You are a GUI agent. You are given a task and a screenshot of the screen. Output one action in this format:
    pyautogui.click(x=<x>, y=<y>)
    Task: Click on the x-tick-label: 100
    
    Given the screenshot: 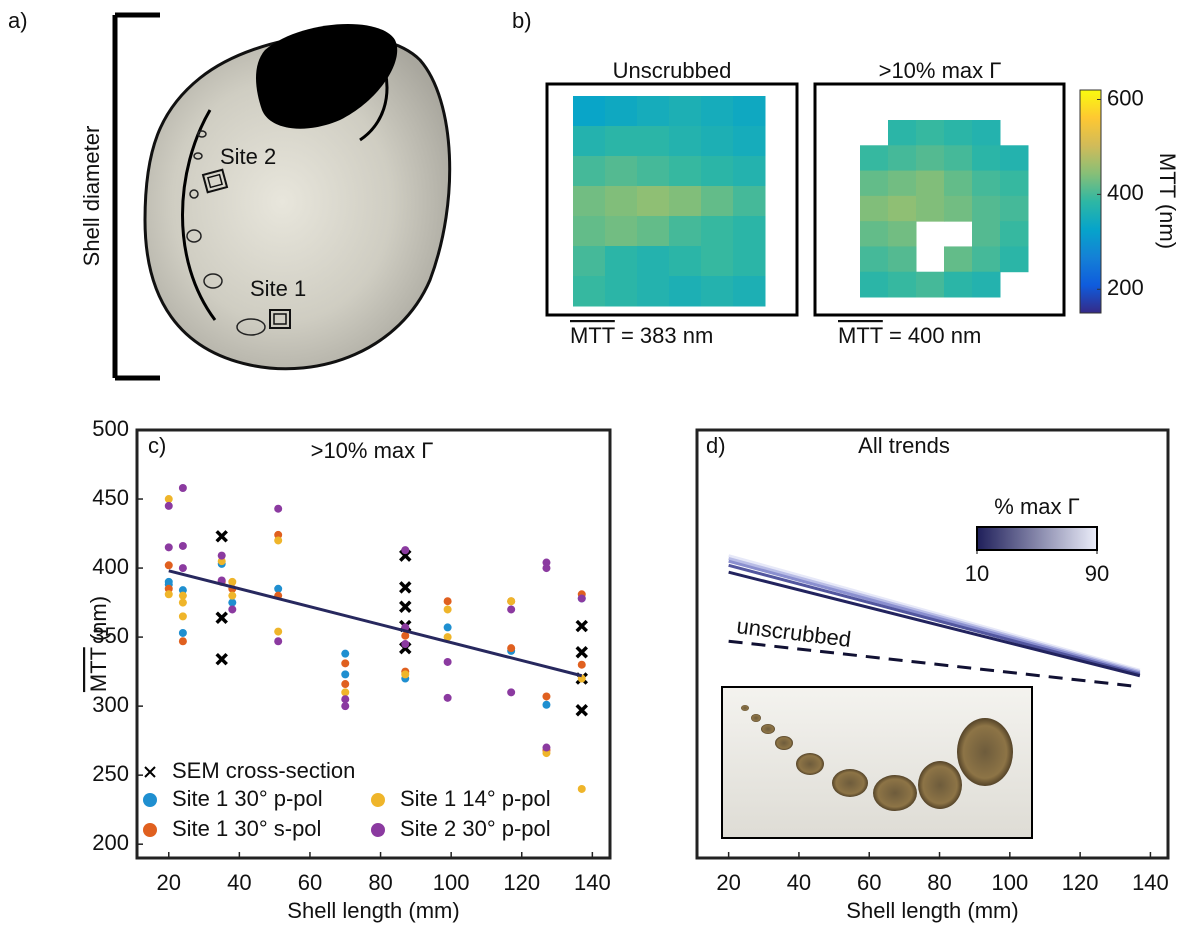 What is the action you would take?
    pyautogui.click(x=1009, y=882)
    